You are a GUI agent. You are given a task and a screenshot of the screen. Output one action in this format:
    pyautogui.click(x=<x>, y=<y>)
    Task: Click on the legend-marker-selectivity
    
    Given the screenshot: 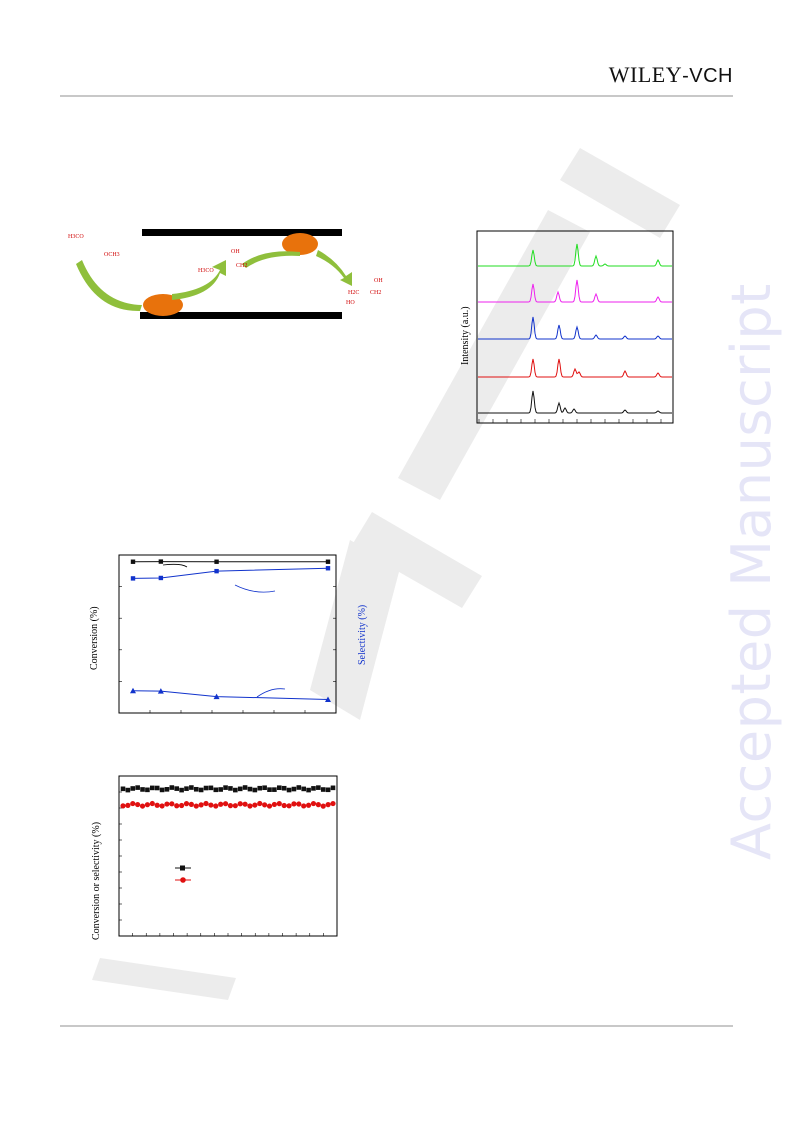 What is the action you would take?
    pyautogui.click(x=183, y=880)
    